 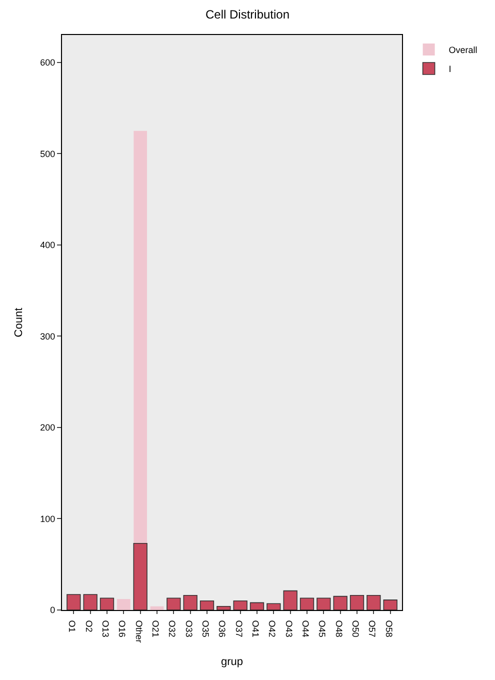 I want to click on x-tick-label: O16, so click(x=122, y=629).